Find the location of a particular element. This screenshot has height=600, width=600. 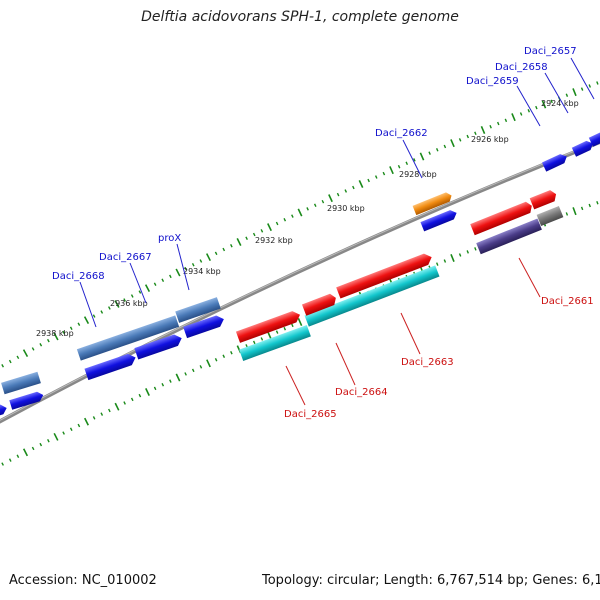

label-Daci_2658: Daci_2658 is located at coordinates (521, 67).